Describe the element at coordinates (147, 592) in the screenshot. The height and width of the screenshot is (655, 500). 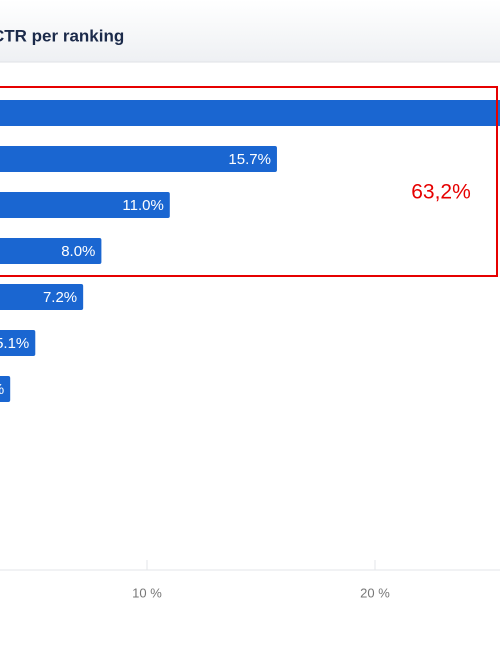
I see `x-tick-label: 10 %` at that location.